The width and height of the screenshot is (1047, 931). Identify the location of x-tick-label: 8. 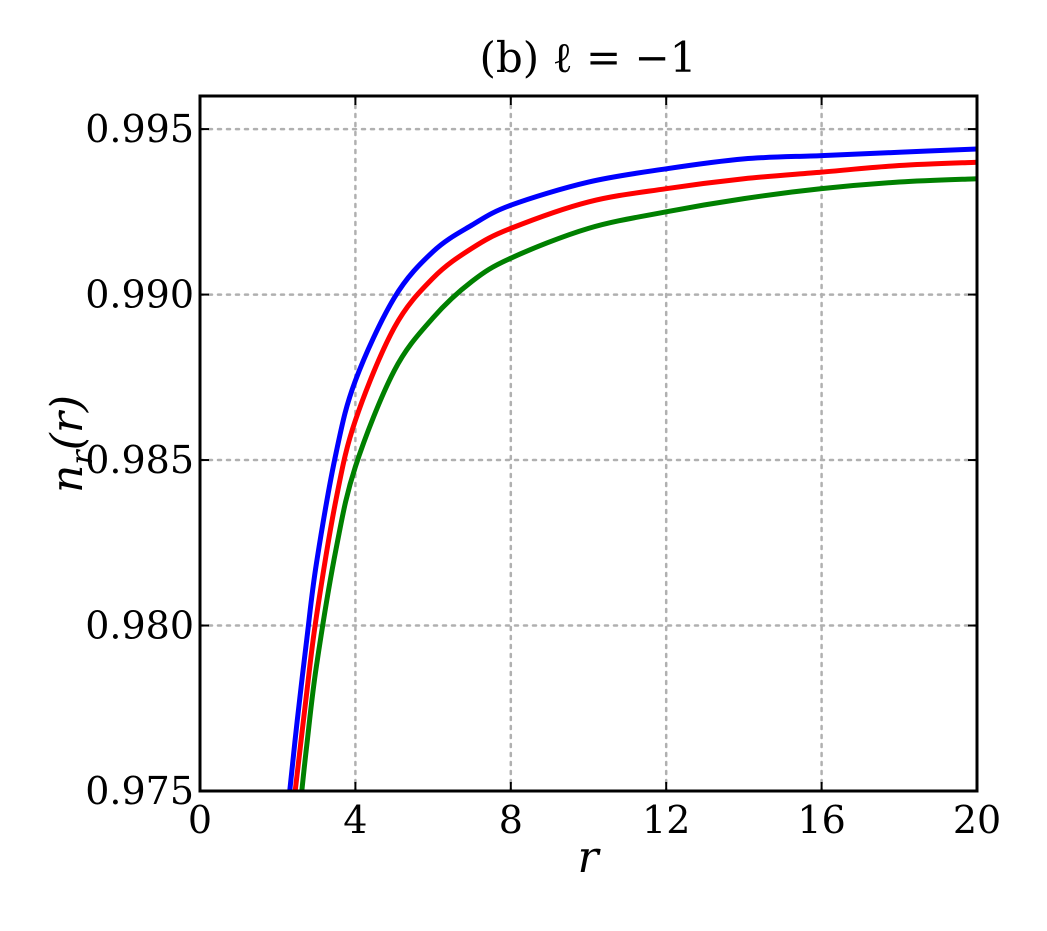
(511, 820).